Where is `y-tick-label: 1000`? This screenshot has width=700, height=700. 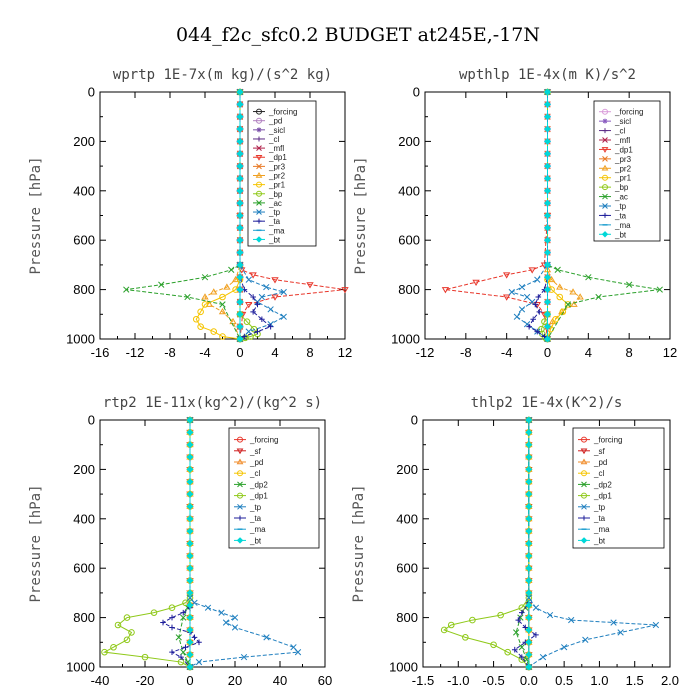
y-tick-label: 1000 is located at coordinates (405, 339).